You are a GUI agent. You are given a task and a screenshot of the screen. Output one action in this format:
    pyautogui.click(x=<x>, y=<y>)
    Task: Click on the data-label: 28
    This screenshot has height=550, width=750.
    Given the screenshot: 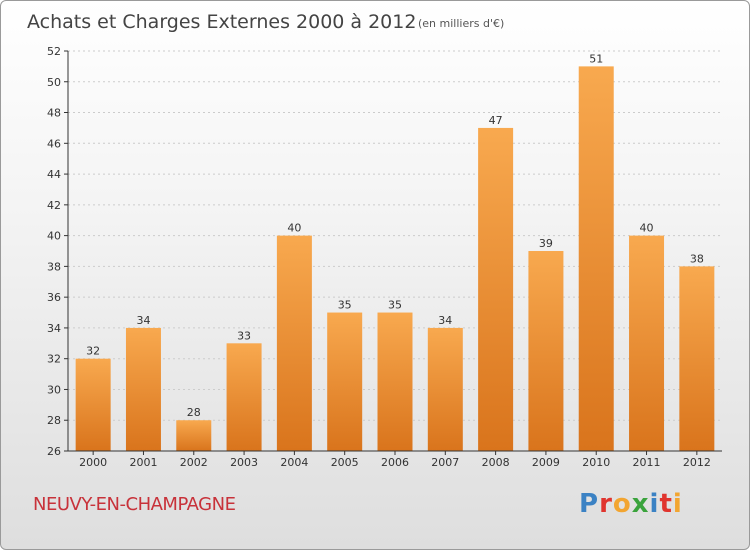 What is the action you would take?
    pyautogui.click(x=194, y=412)
    